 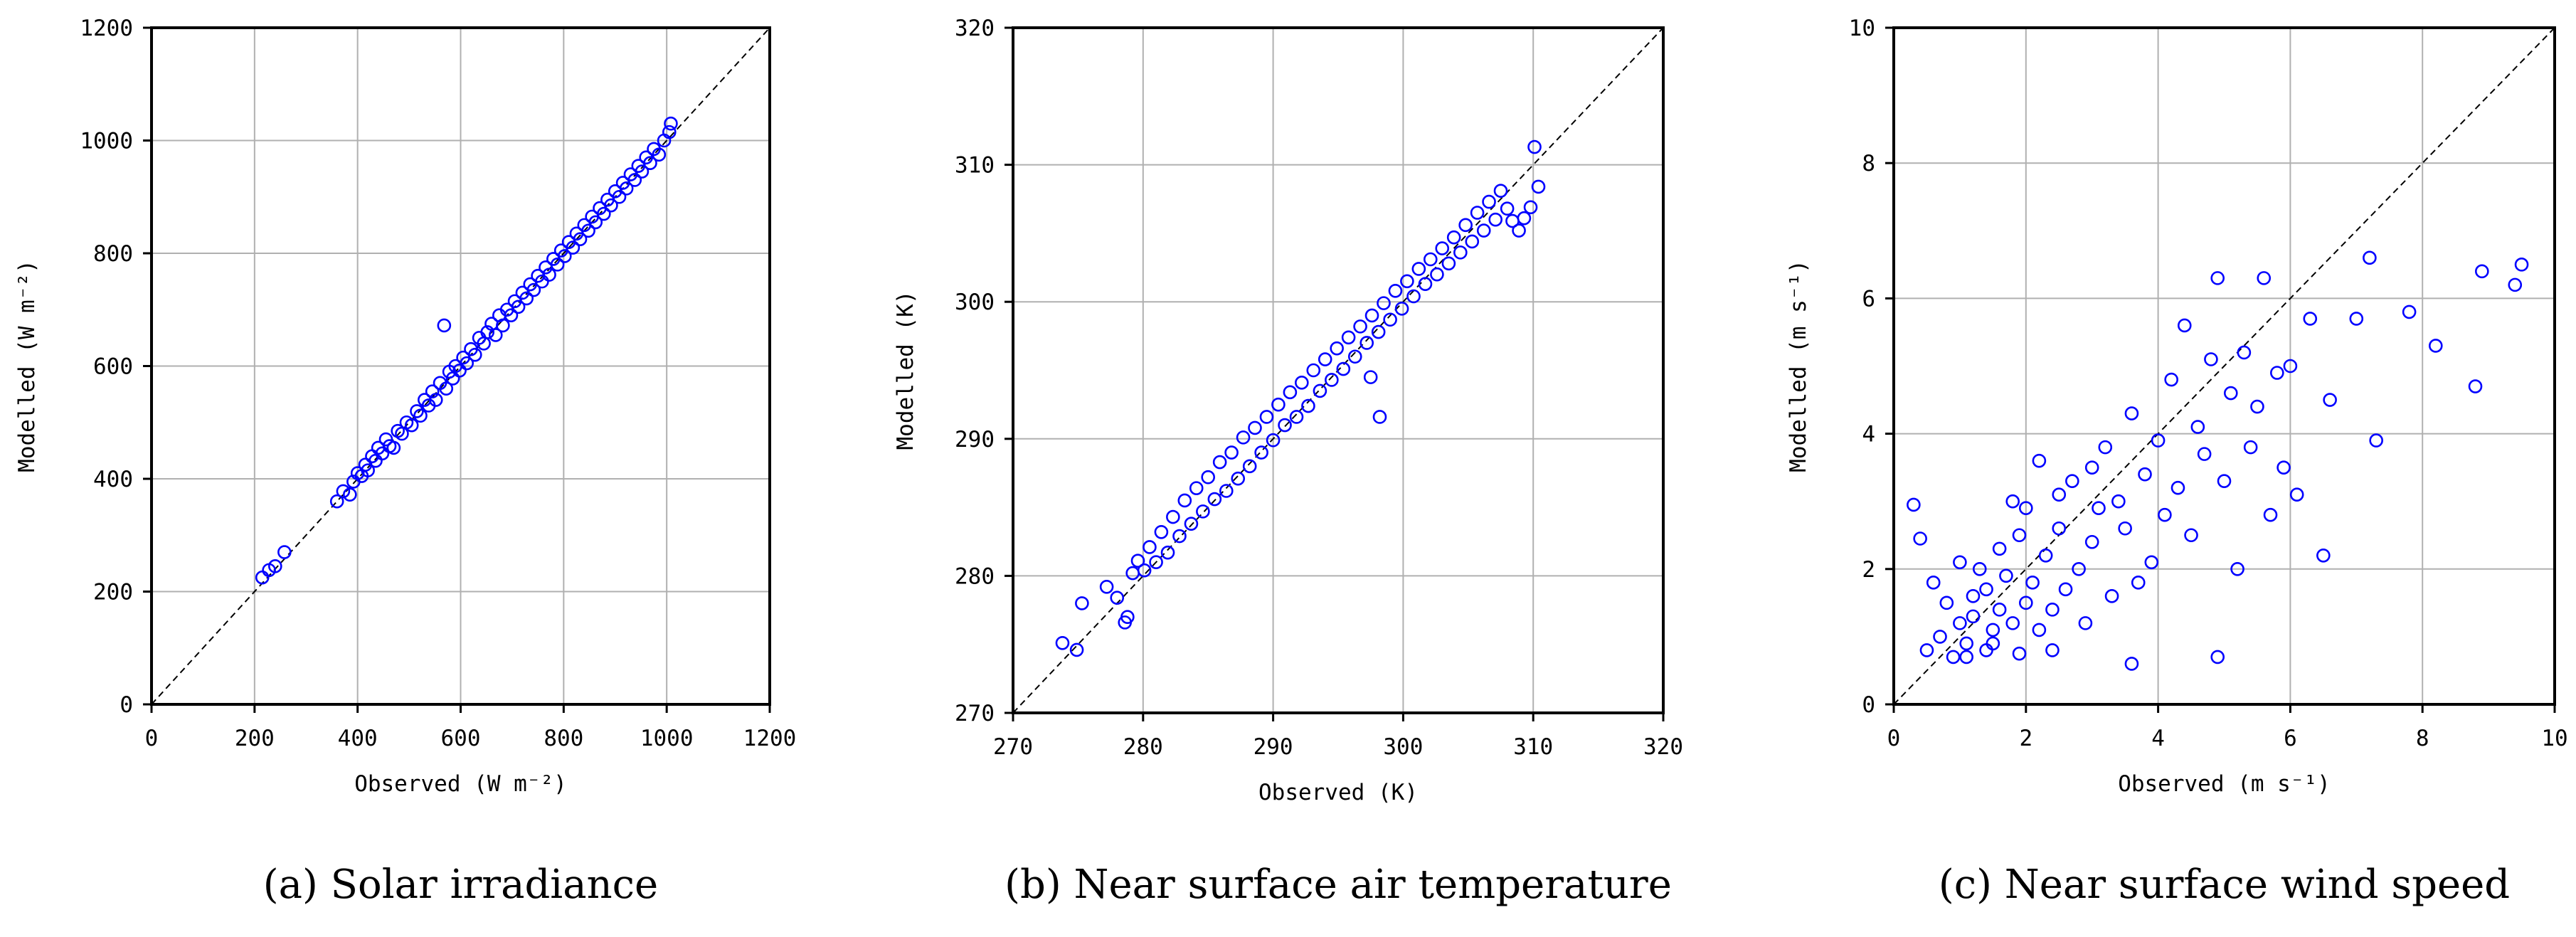 What do you see at coordinates (1869, 570) in the screenshot?
I see `y-tick-label: 2` at bounding box center [1869, 570].